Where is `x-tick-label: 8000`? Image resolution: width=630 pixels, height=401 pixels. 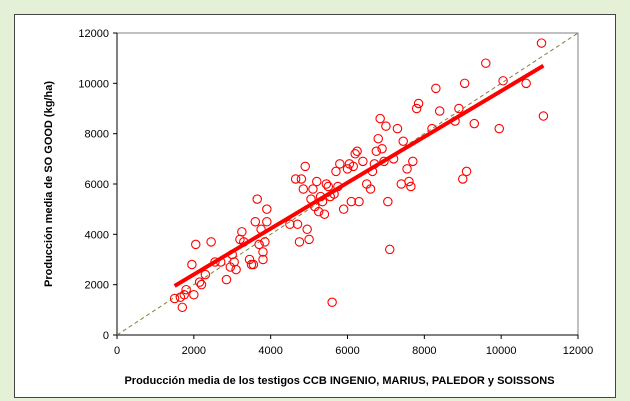
x-tick-label: 8000 is located at coordinates (424, 351).